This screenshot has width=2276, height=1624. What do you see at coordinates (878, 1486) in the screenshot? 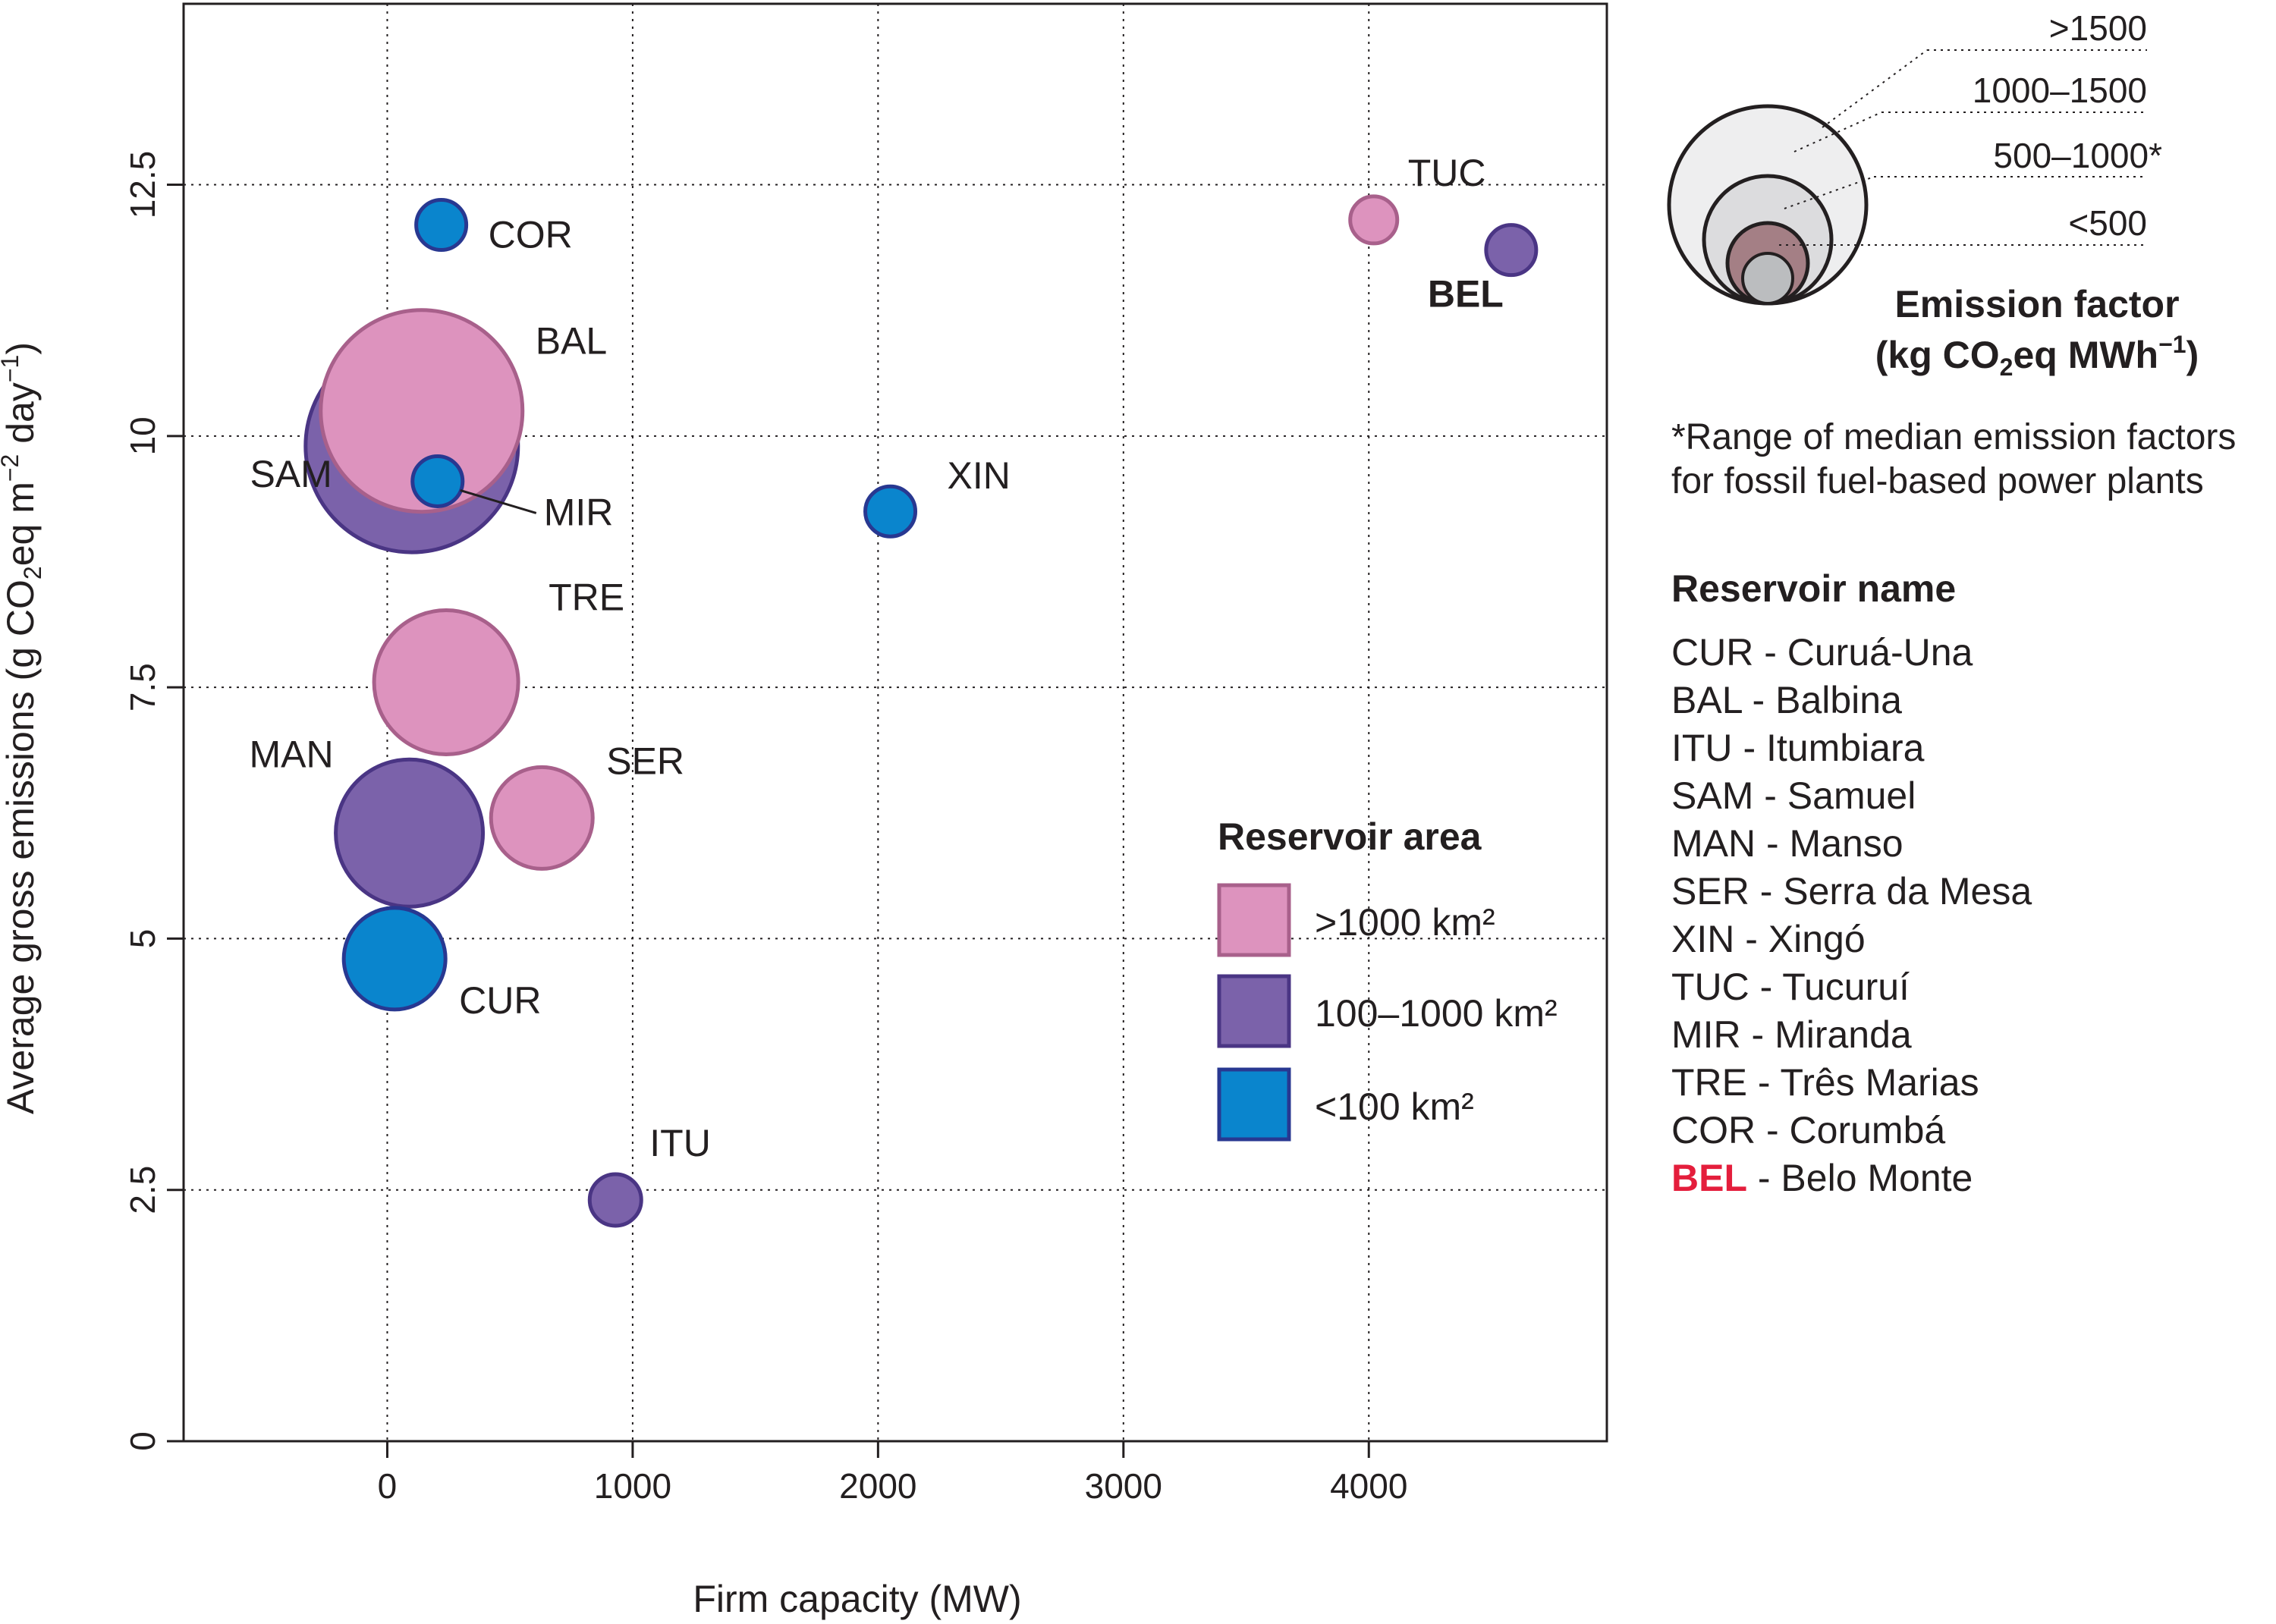
I see `x-tick-label: 2000` at bounding box center [878, 1486].